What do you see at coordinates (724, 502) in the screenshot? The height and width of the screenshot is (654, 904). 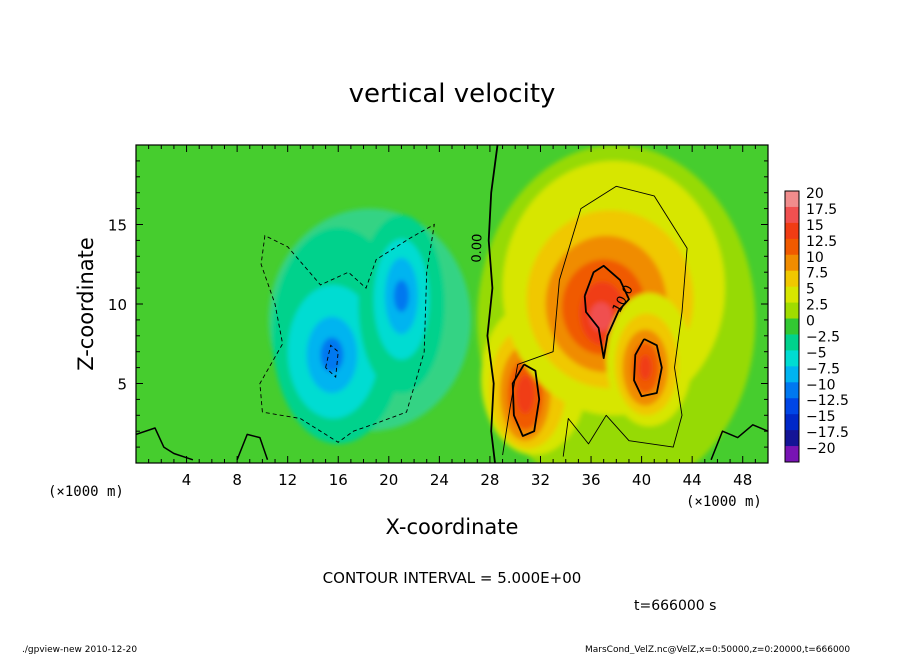 I see `x-unit-label-right: (×1000 m)` at bounding box center [724, 502].